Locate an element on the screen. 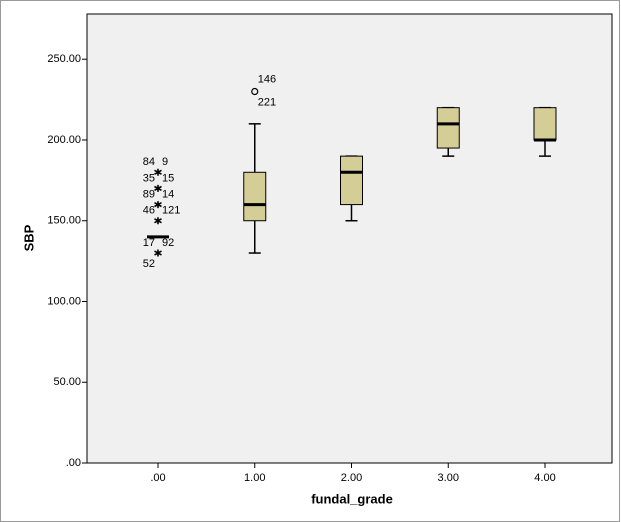 The width and height of the screenshot is (621, 522). outlier-label: 89 is located at coordinates (149, 194).